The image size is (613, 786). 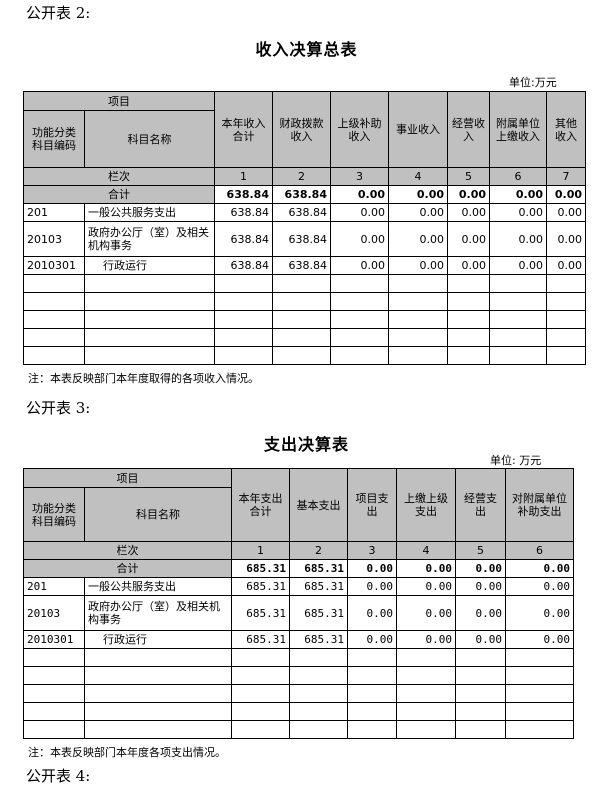 I want to click on column-header: 项目支出, so click(x=372, y=505).